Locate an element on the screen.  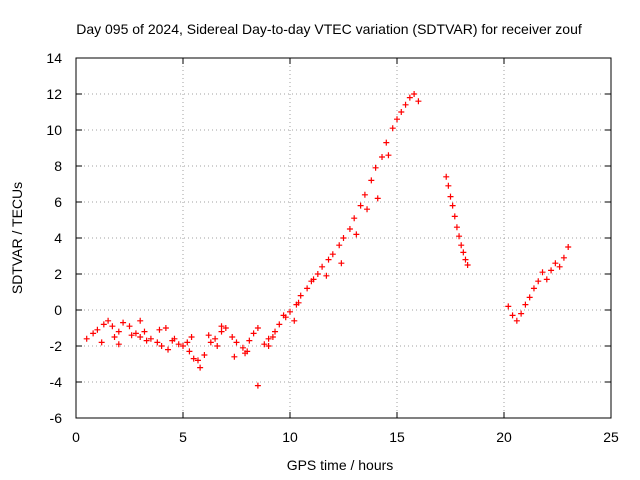
y-tick-label: 0 is located at coordinates (58, 310).